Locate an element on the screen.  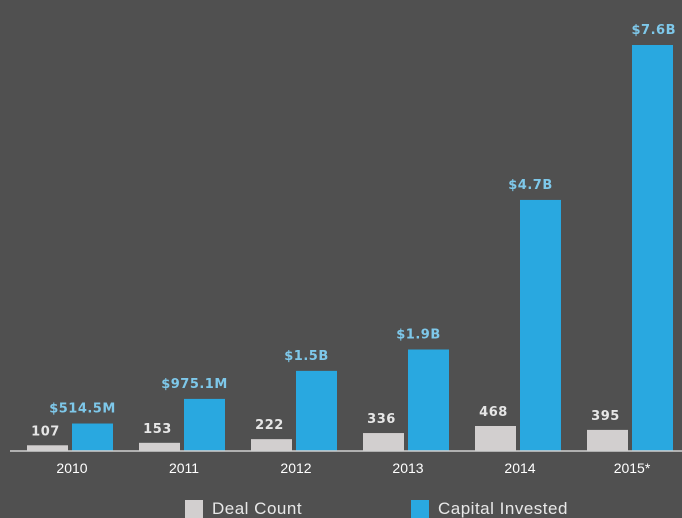
label-deal-count-2010: 107 is located at coordinates (45, 431).